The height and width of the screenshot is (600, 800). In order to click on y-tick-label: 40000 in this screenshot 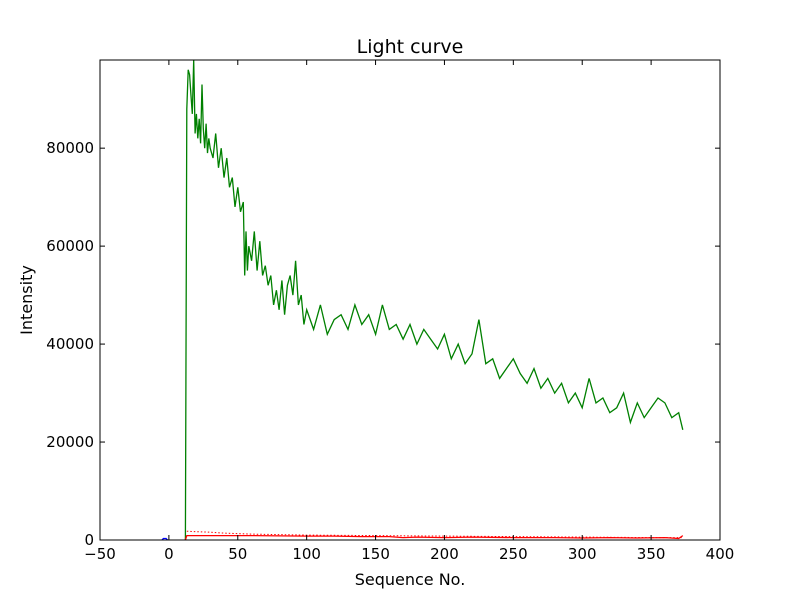, I will do `click(70, 344)`.